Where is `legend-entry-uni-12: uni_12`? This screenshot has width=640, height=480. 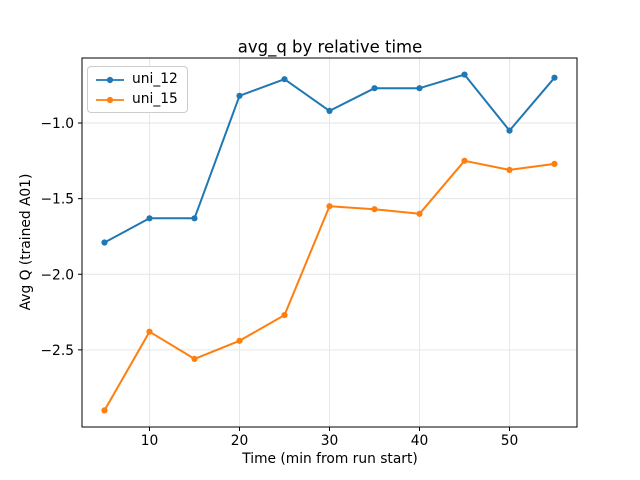
legend-entry-uni-12: uni_12 is located at coordinates (136, 79).